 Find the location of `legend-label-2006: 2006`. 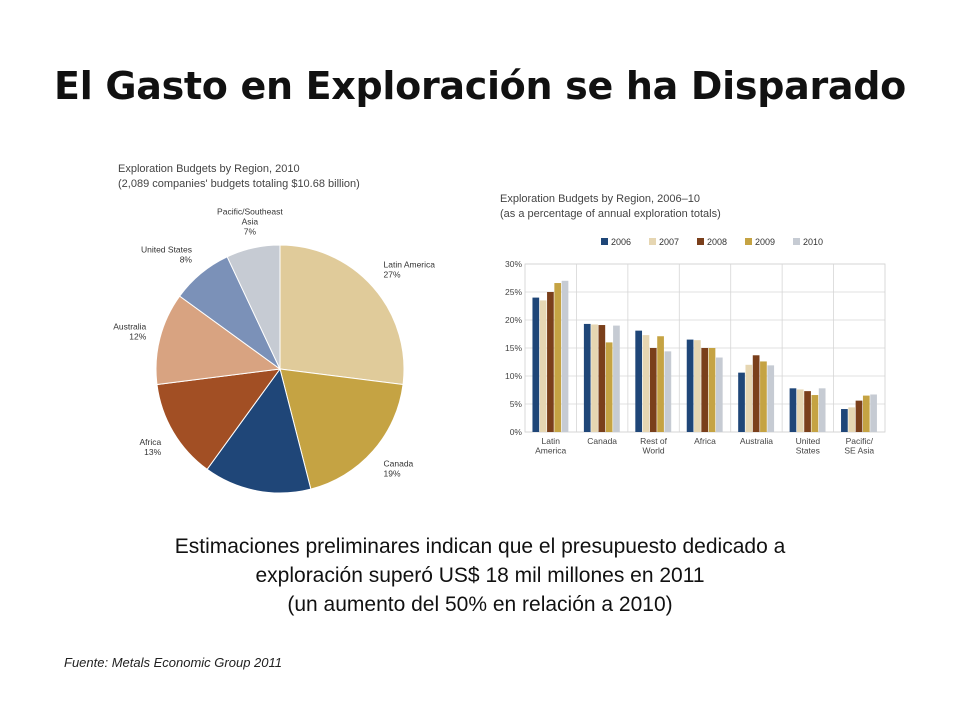

legend-label-2006: 2006 is located at coordinates (621, 242).